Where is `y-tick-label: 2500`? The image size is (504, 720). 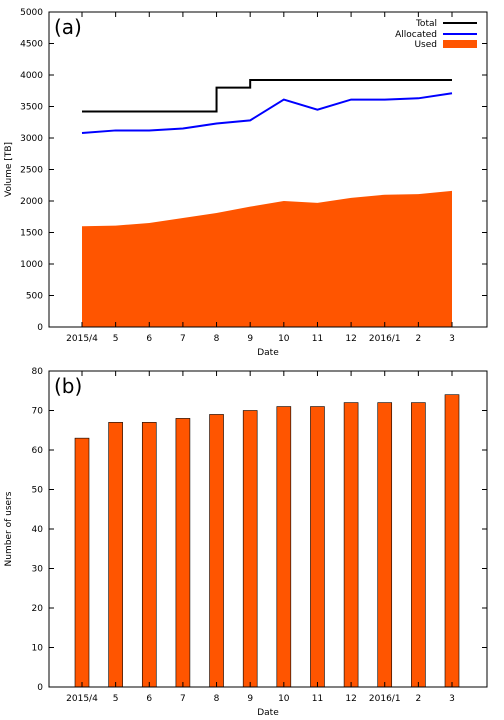
y-tick-label: 2500 is located at coordinates (31, 171).